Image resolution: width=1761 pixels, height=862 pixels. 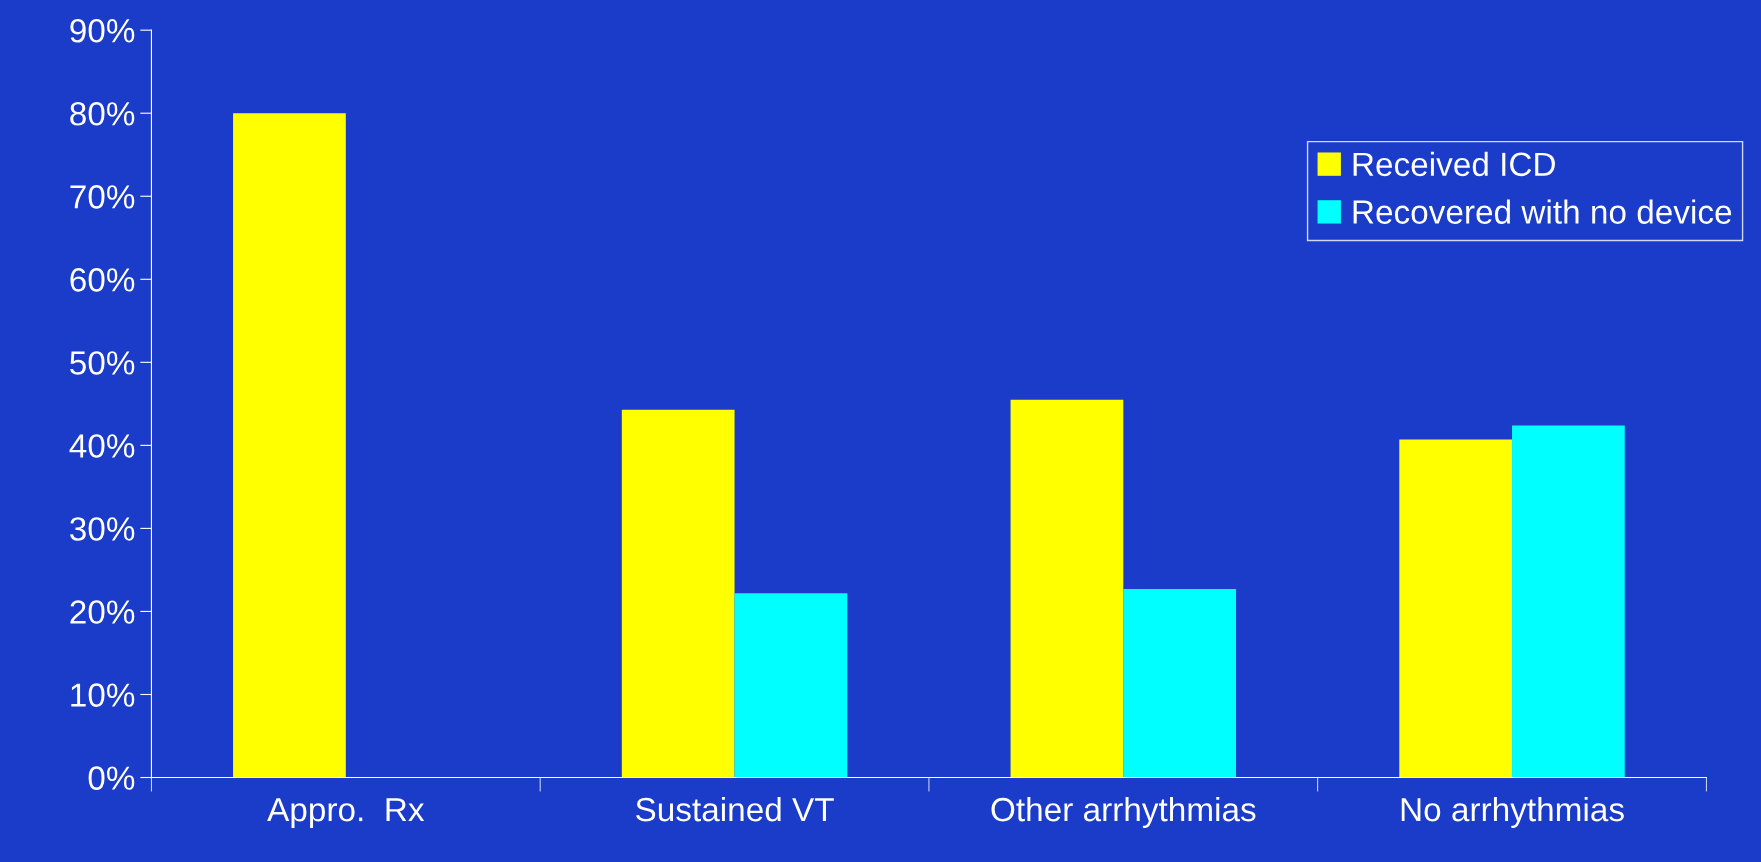 I want to click on y-tick-label: 20%, so click(x=102, y=612).